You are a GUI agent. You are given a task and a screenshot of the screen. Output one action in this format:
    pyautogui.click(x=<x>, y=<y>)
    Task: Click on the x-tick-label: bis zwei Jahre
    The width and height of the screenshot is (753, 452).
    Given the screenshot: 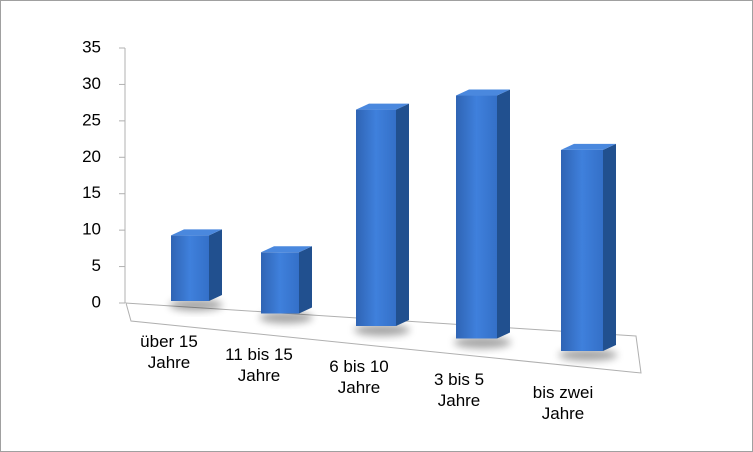 What is the action you would take?
    pyautogui.click(x=563, y=403)
    